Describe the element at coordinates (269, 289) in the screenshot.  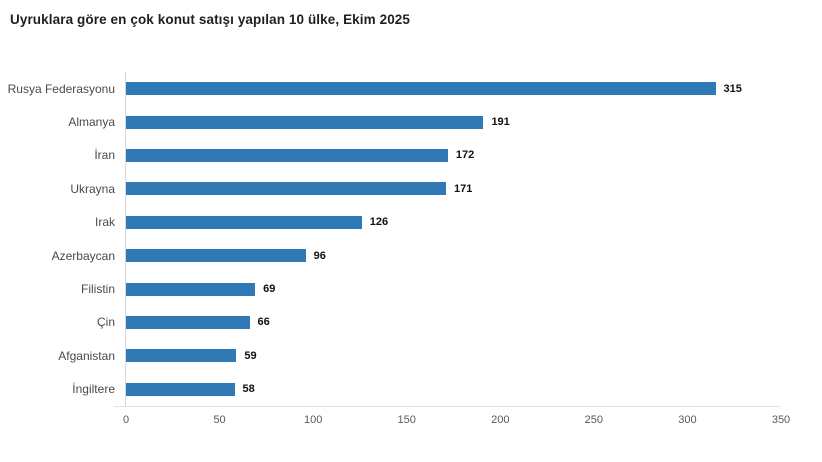
I see `value-label: 69` at that location.